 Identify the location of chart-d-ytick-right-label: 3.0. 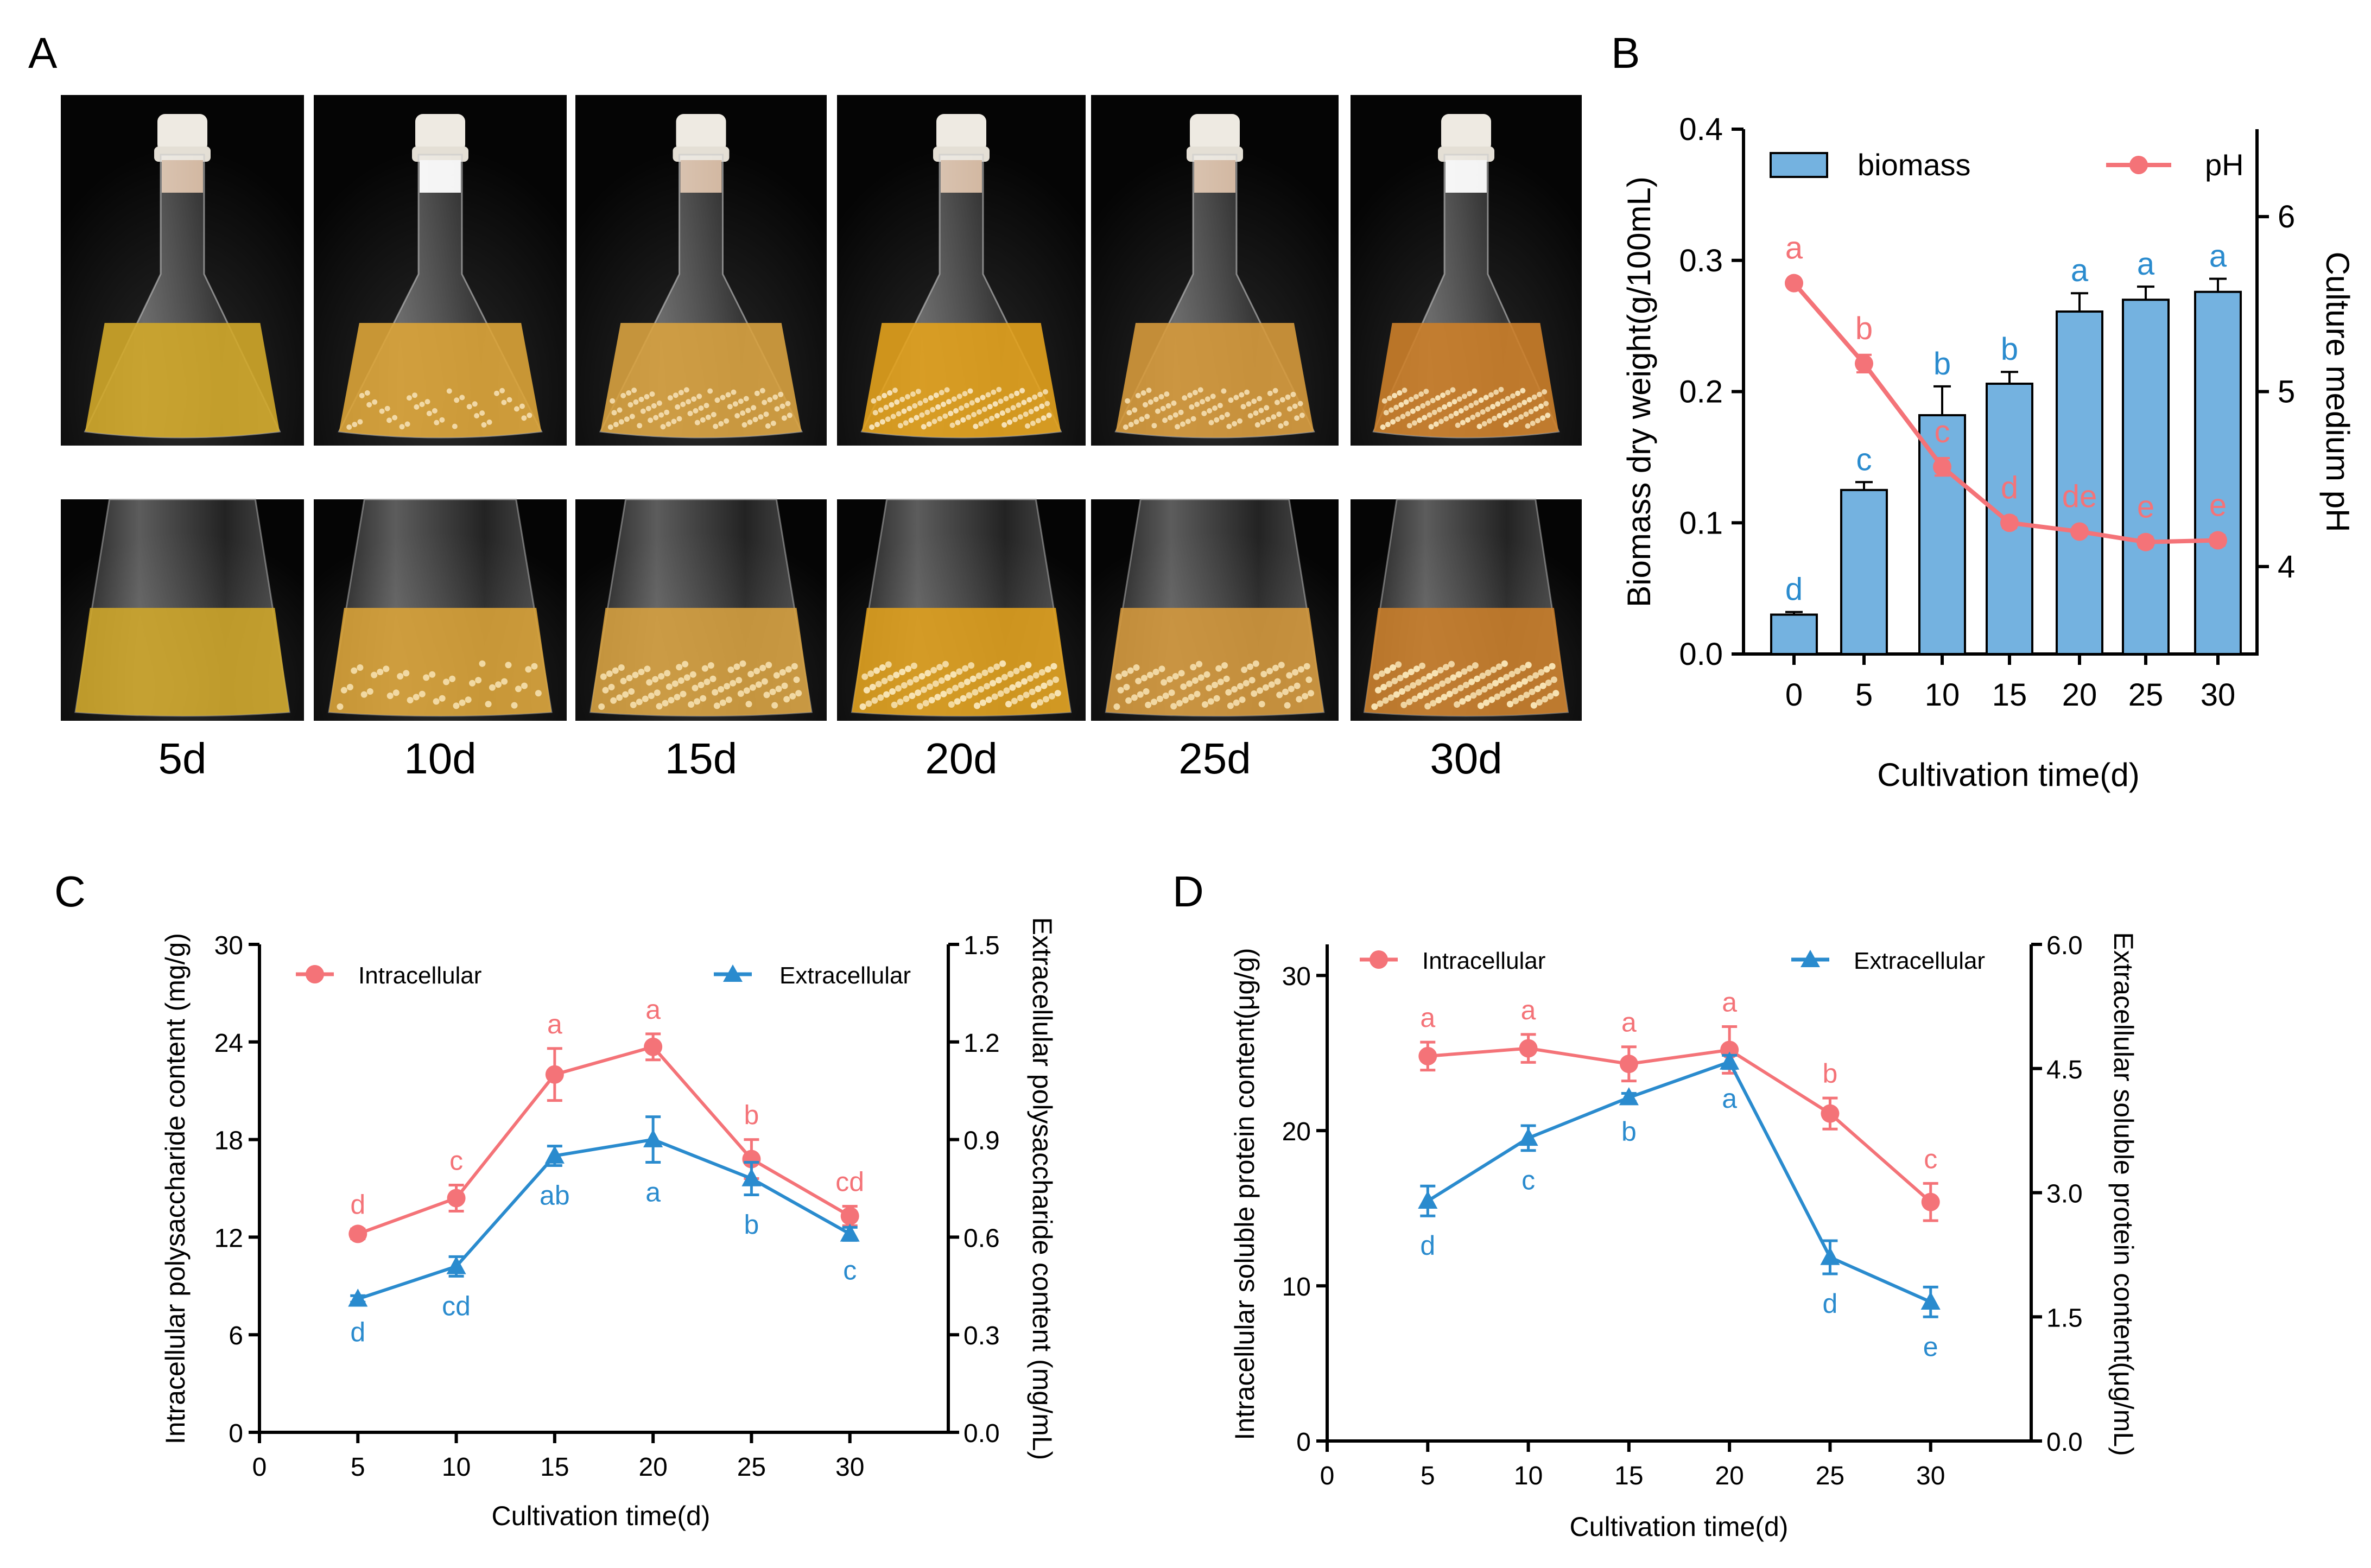
(2064, 1194).